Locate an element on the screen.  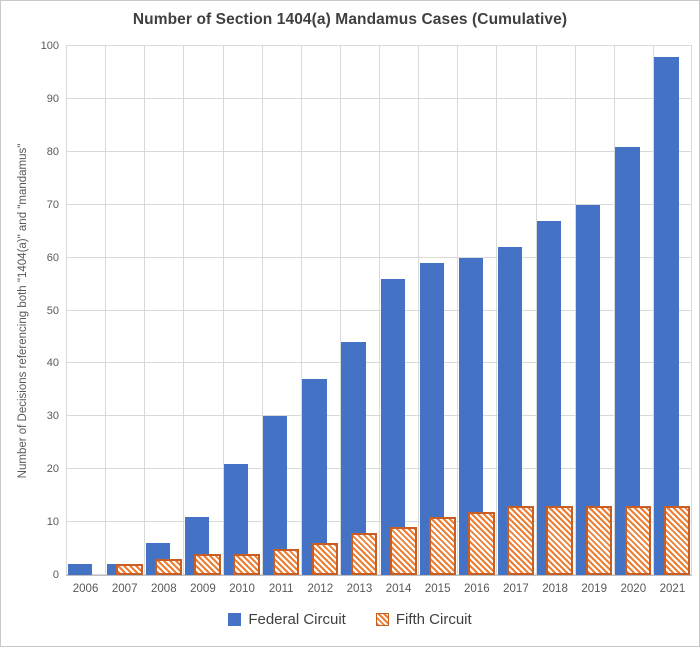
legend-label-fifth-circuit: Fifth Circuit is located at coordinates (433, 619).